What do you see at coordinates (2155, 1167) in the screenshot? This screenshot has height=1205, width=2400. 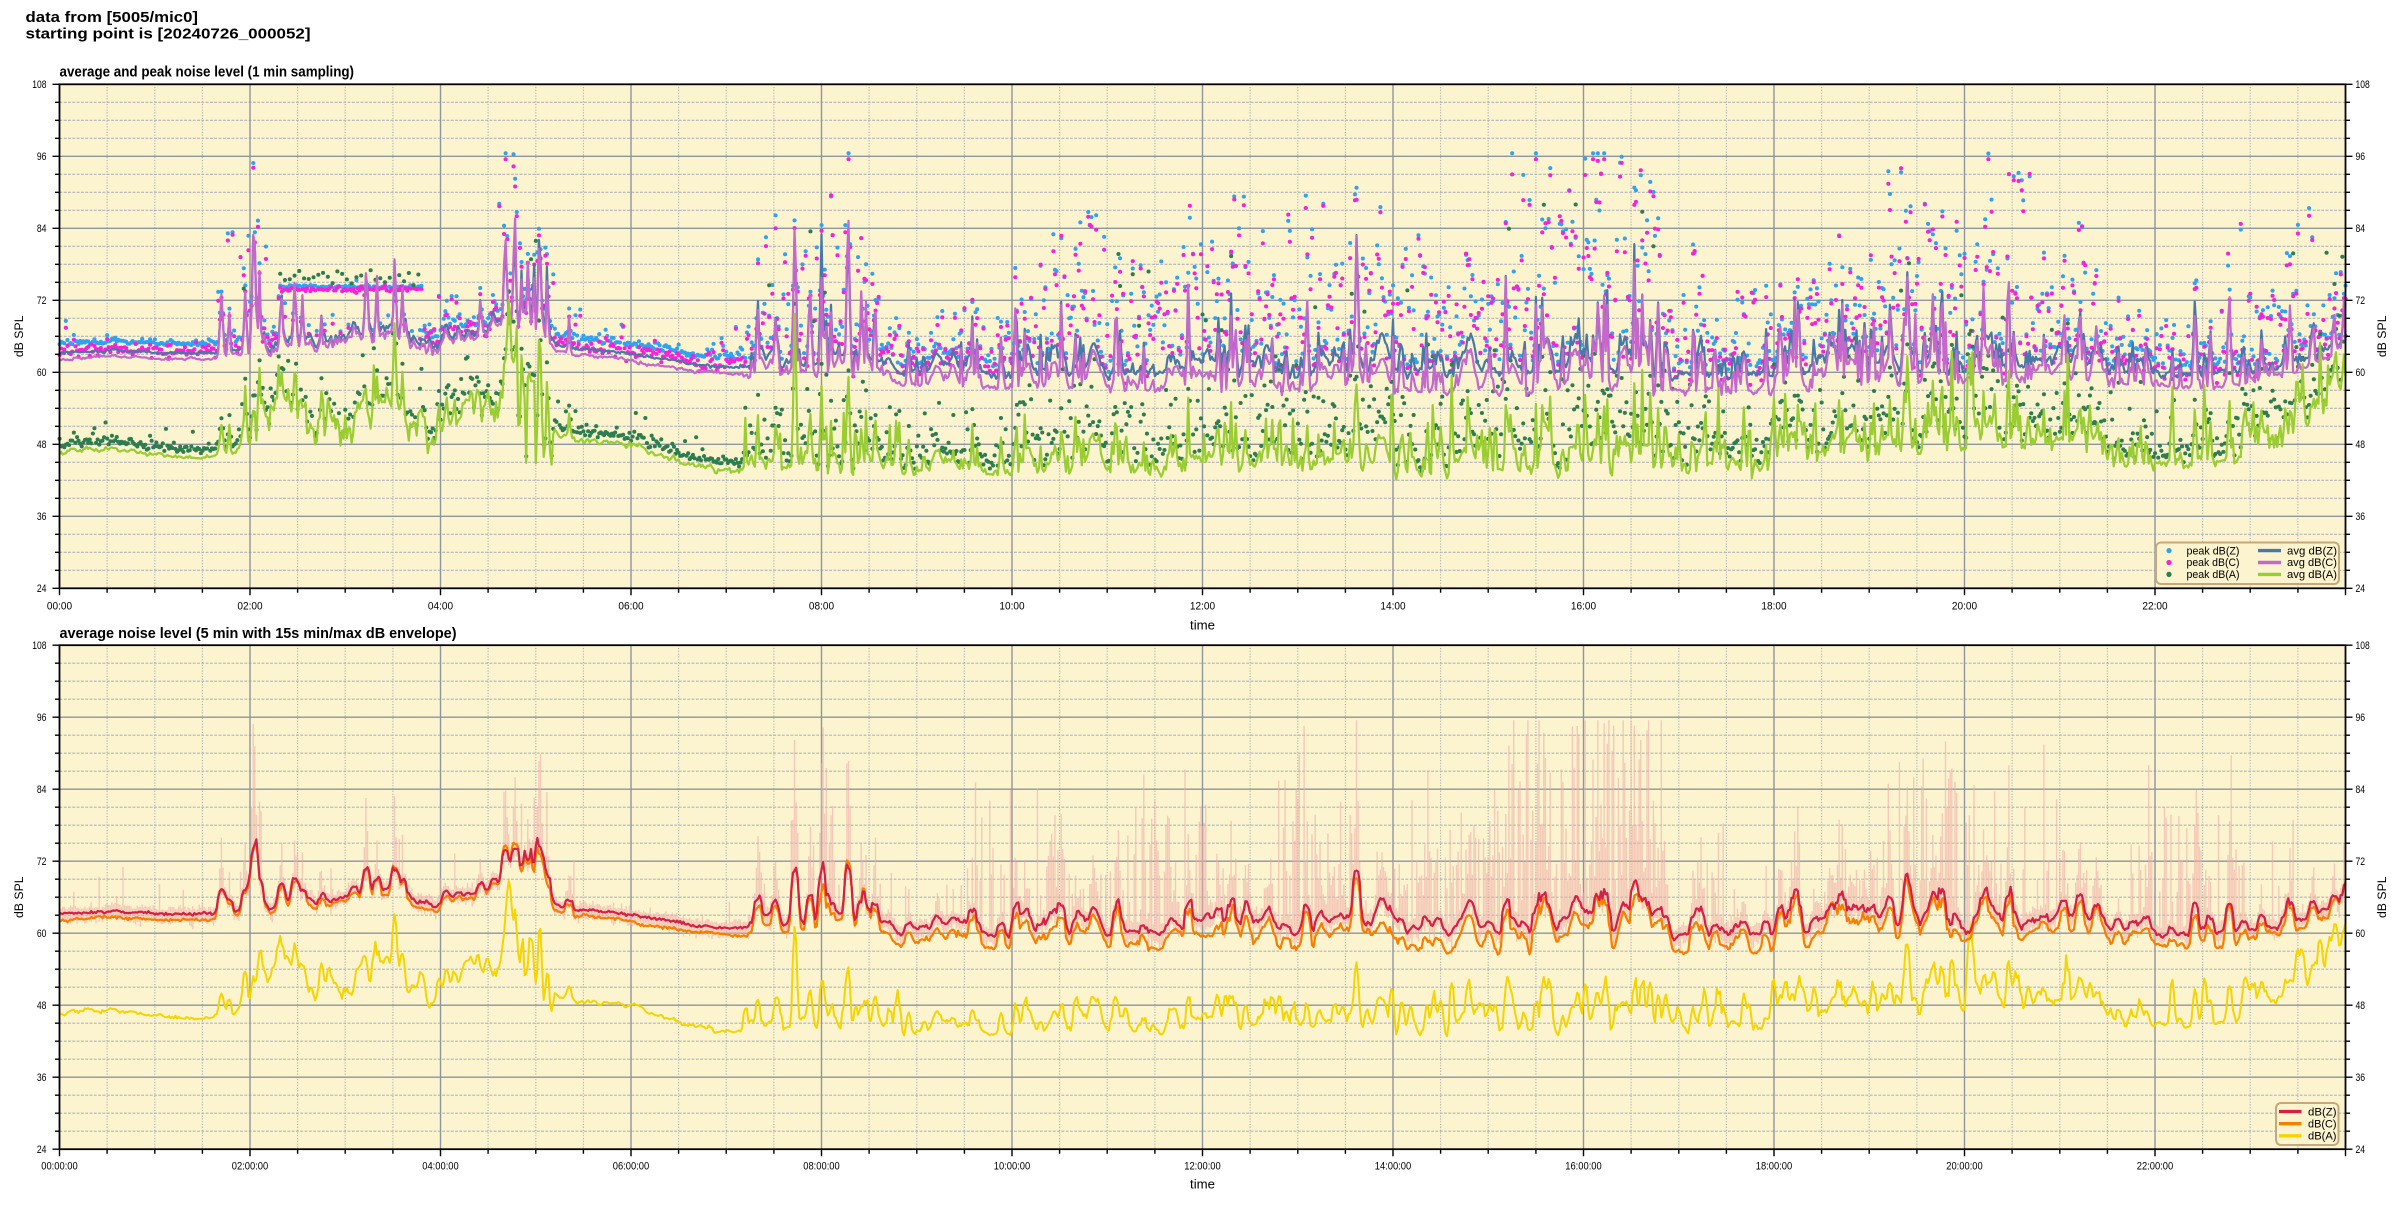 I see `svg-text: 22:00:00` at bounding box center [2155, 1167].